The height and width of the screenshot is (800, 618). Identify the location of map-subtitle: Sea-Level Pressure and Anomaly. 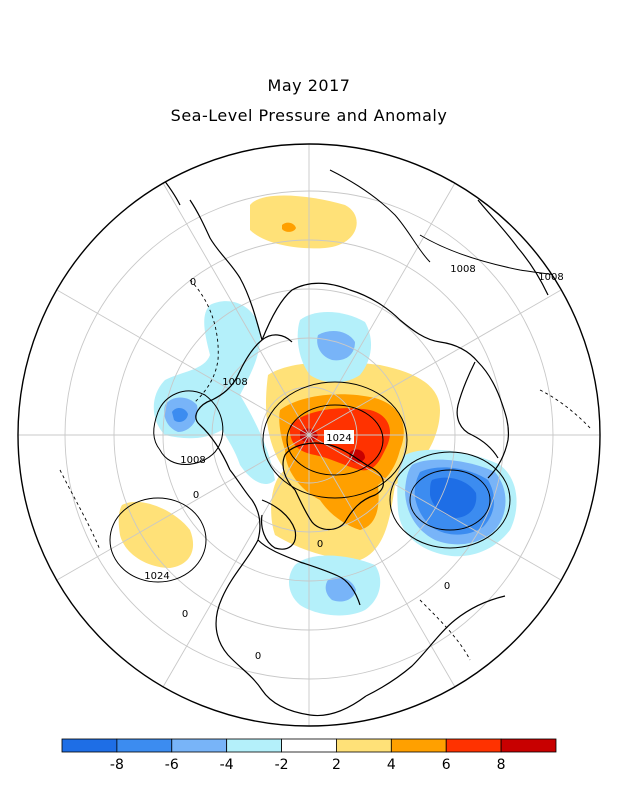
(309, 115).